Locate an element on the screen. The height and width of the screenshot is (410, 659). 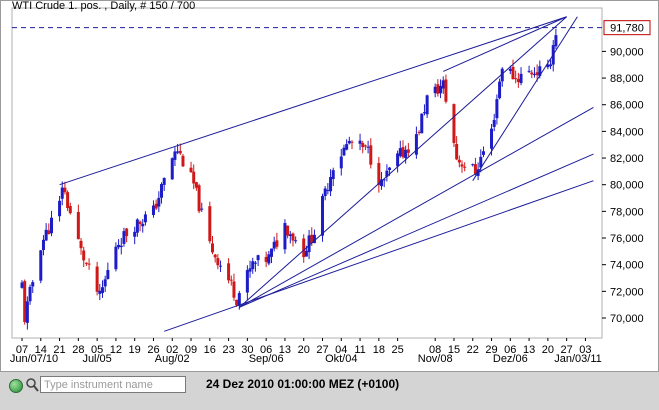
green-status-dot-icon is located at coordinates (16, 386).